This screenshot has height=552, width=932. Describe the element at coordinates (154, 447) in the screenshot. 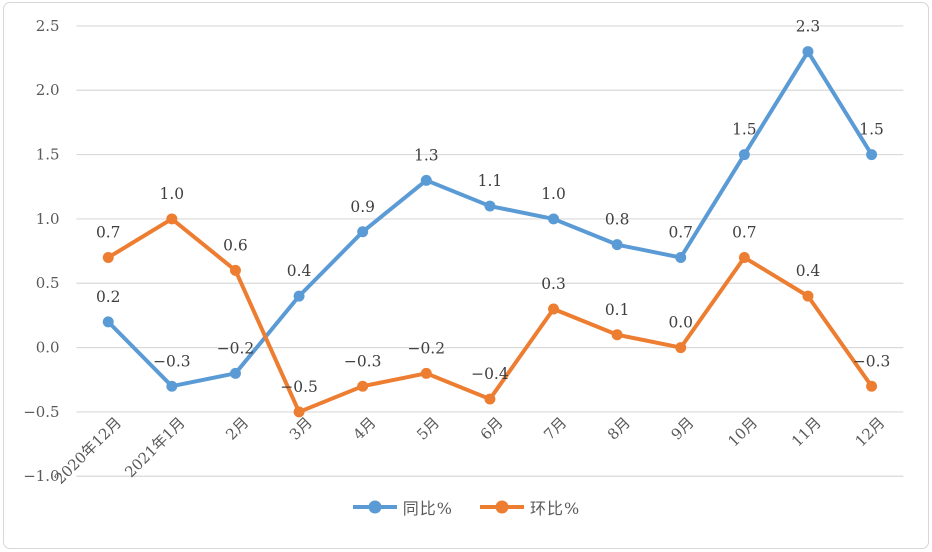

I see `x-category-label: 2021年1月` at that location.